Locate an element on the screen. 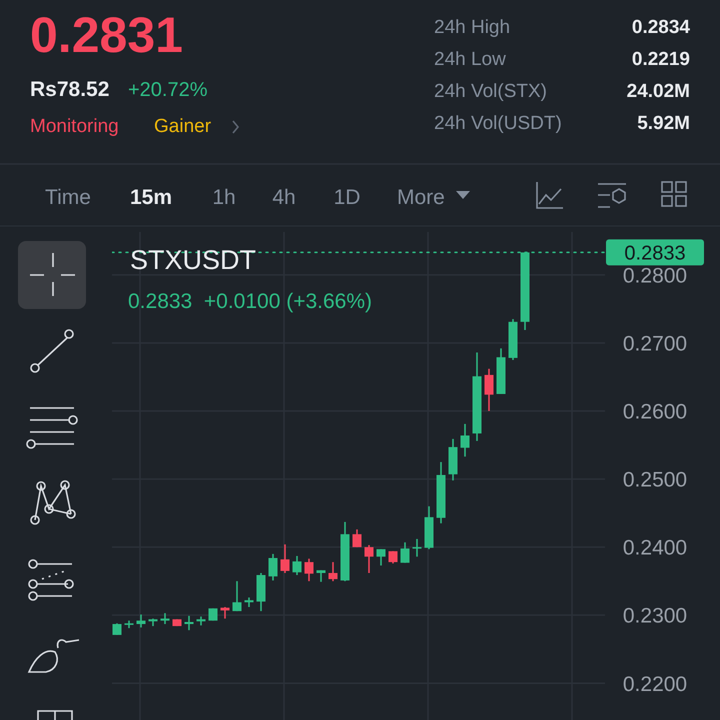 The width and height of the screenshot is (720, 720). text: 24.02M is located at coordinates (658, 91).